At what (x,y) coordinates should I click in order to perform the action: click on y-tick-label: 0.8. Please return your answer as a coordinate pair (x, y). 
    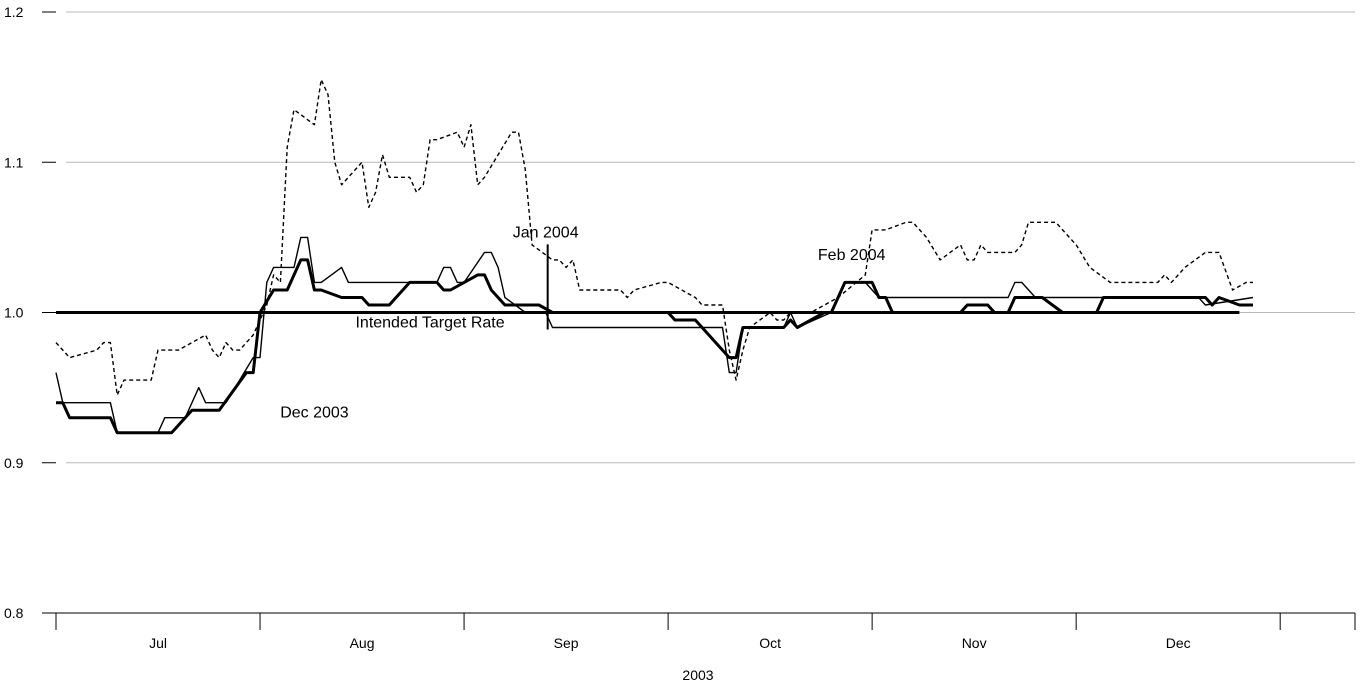
    Looking at the image, I should click on (14, 613).